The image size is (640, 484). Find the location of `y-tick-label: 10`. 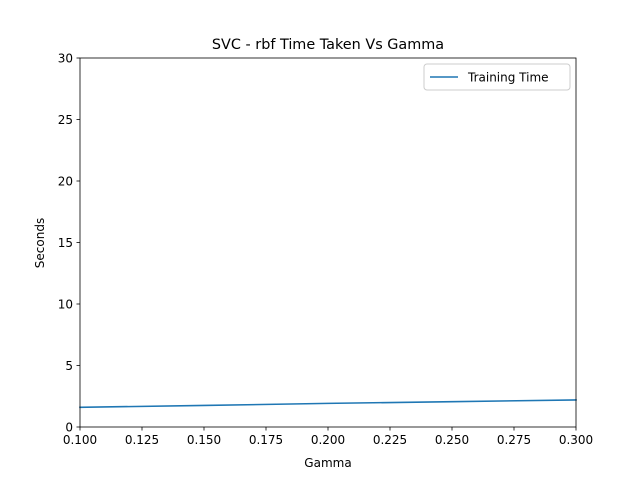

y-tick-label: 10 is located at coordinates (65, 304).